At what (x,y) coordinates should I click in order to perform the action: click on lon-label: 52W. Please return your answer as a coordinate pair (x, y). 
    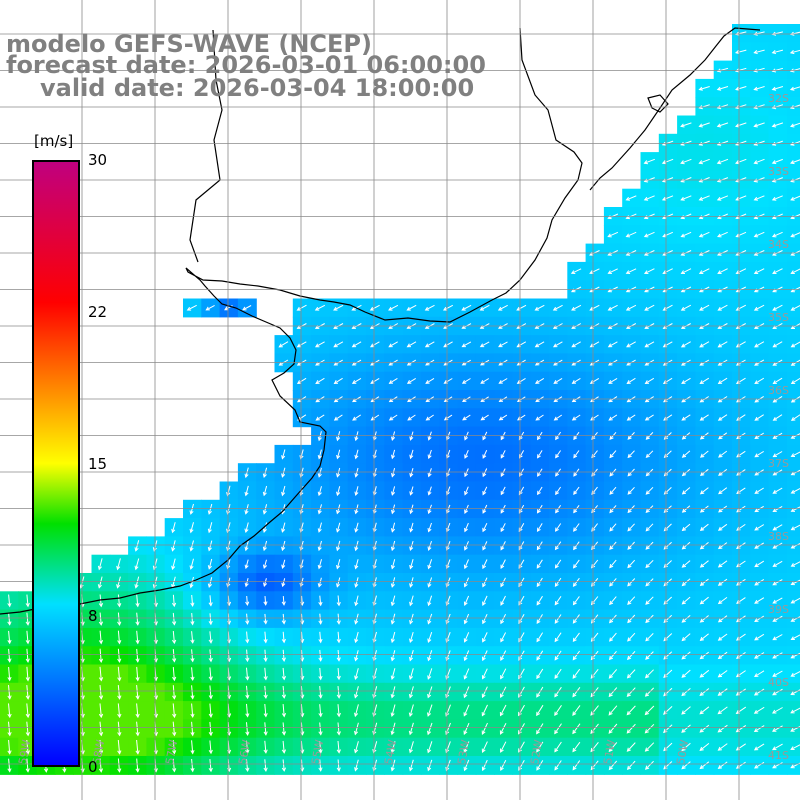
    Looking at the image, I should click on (536, 752).